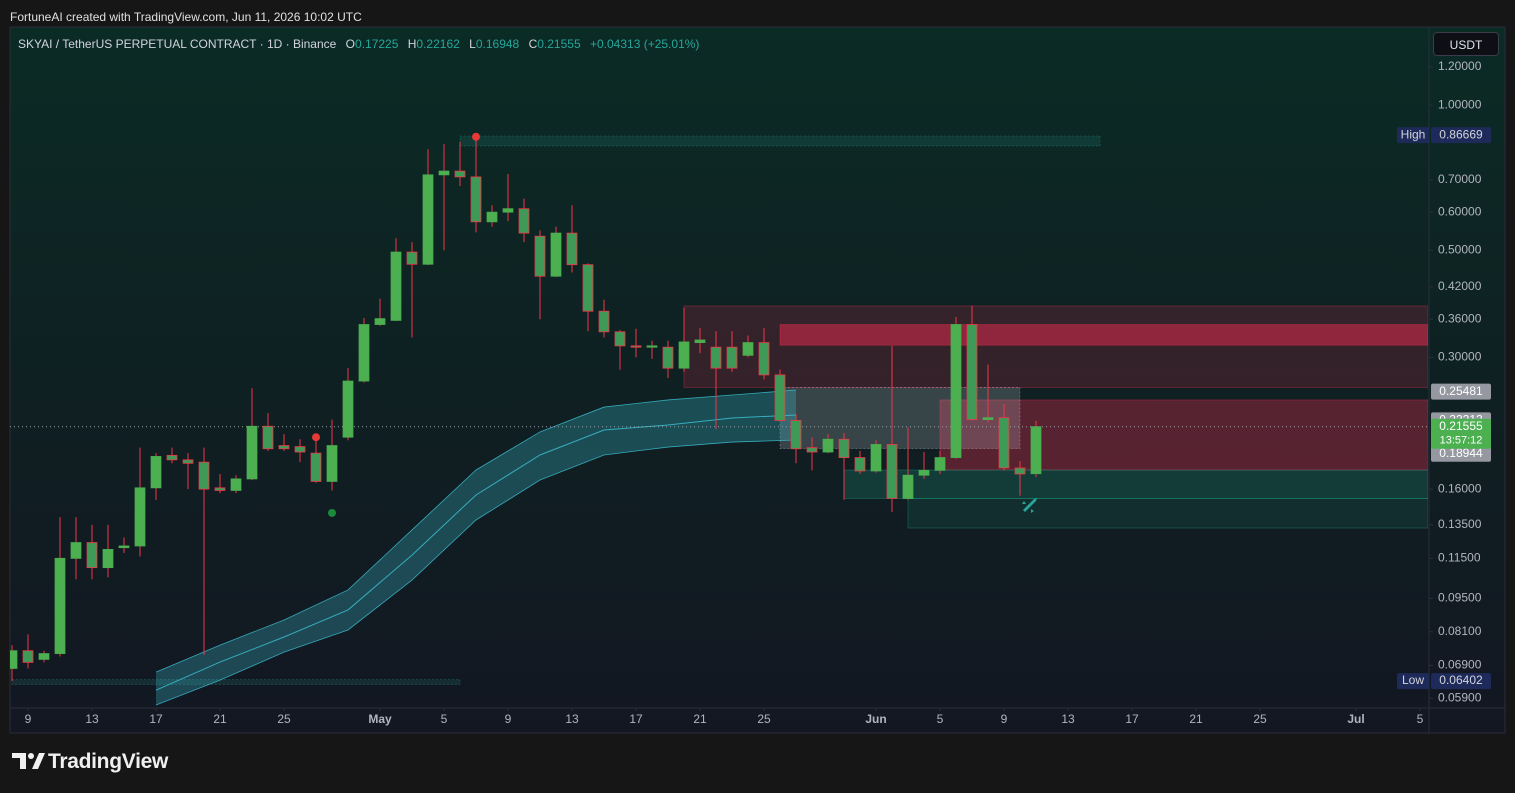  Describe the element at coordinates (533, 44) in the screenshot. I see `ohlc-key: C` at that location.